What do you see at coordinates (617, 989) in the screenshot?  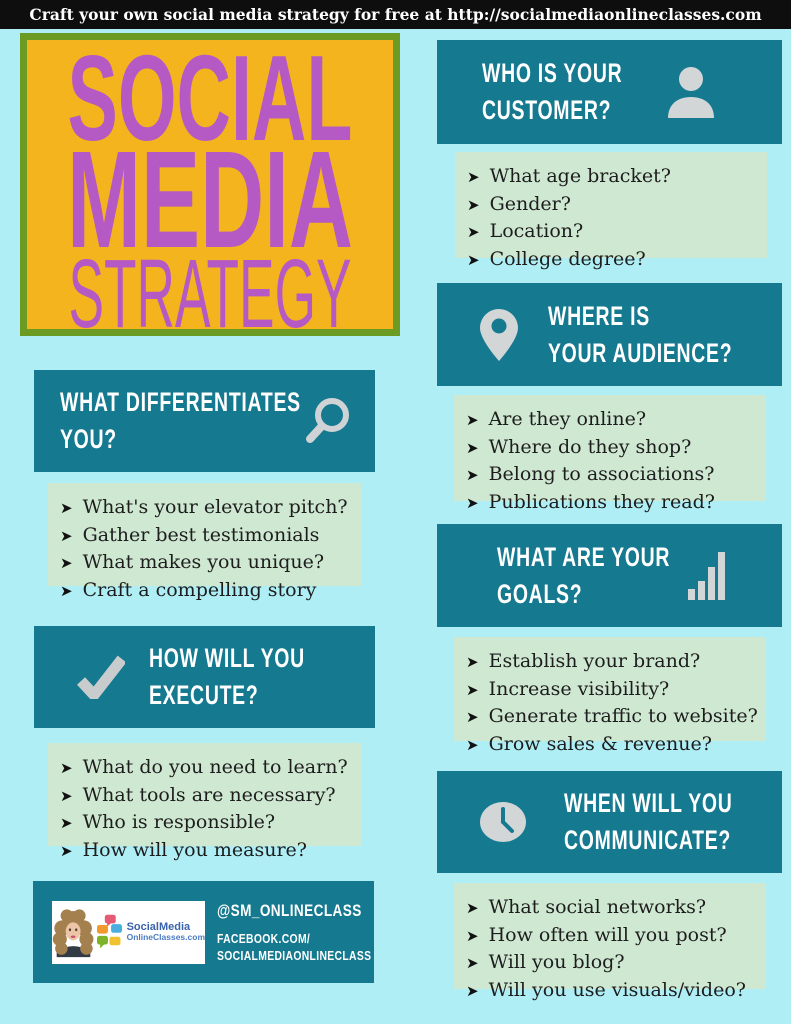 I see `question-text: Will you use visuals/video?` at bounding box center [617, 989].